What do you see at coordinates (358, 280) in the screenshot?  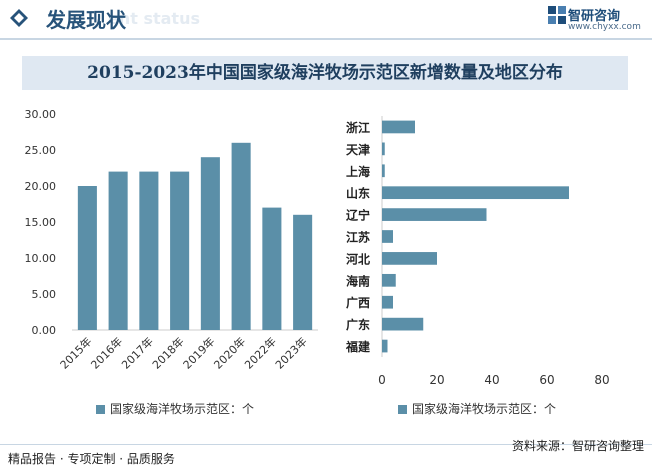 I see `category-label: 海南` at bounding box center [358, 280].